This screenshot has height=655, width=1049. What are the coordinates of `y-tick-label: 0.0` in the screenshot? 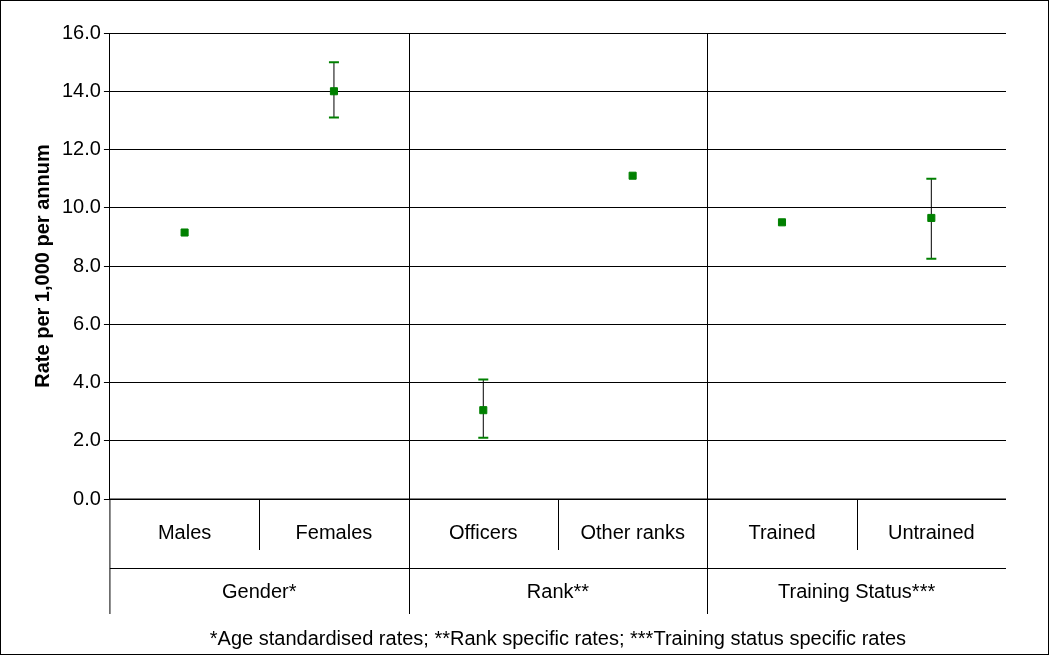 It's located at (87, 497).